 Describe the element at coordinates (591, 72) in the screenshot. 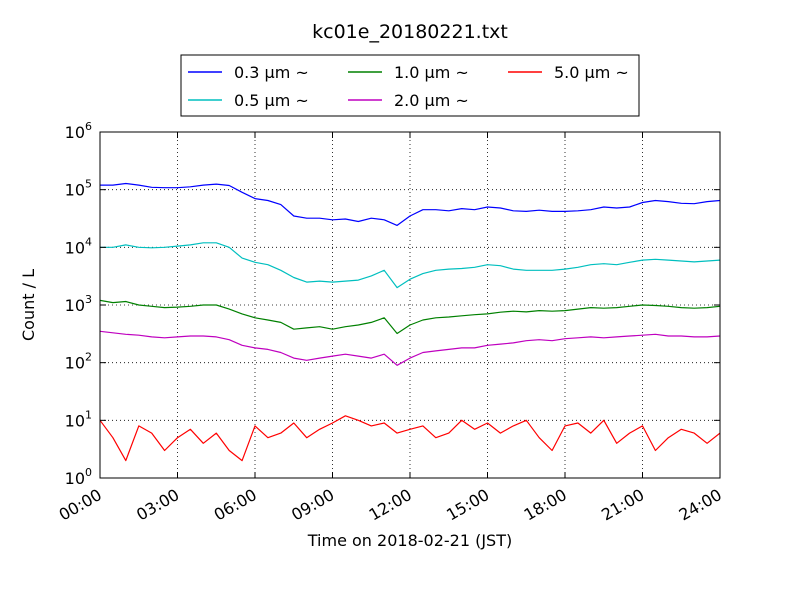

I see `legend-label-5: 5.0 μm ~` at that location.